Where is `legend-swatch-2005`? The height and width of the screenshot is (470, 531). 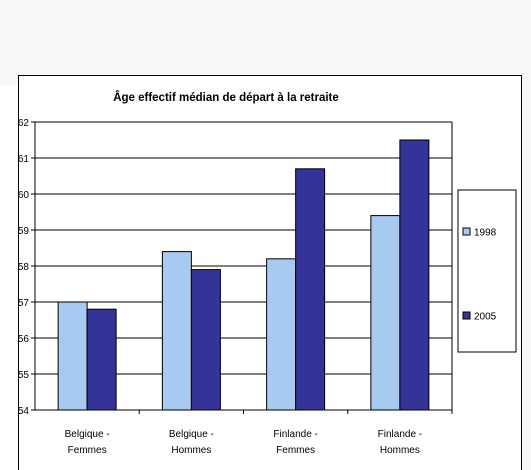 legend-swatch-2005 is located at coordinates (466, 315).